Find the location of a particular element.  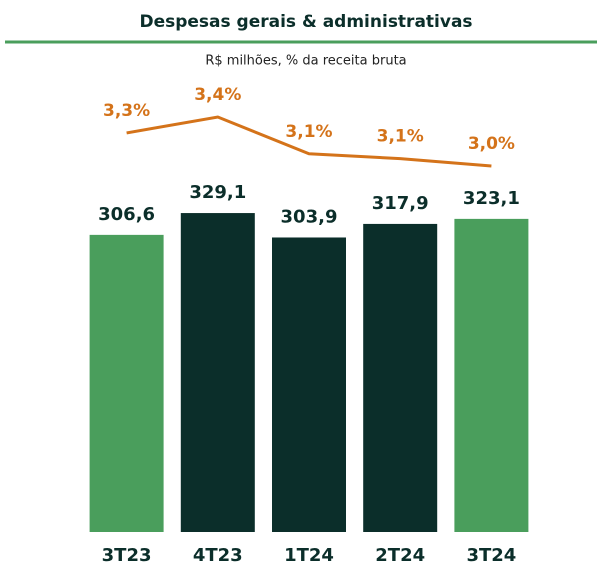

line is located at coordinates (309, 141).